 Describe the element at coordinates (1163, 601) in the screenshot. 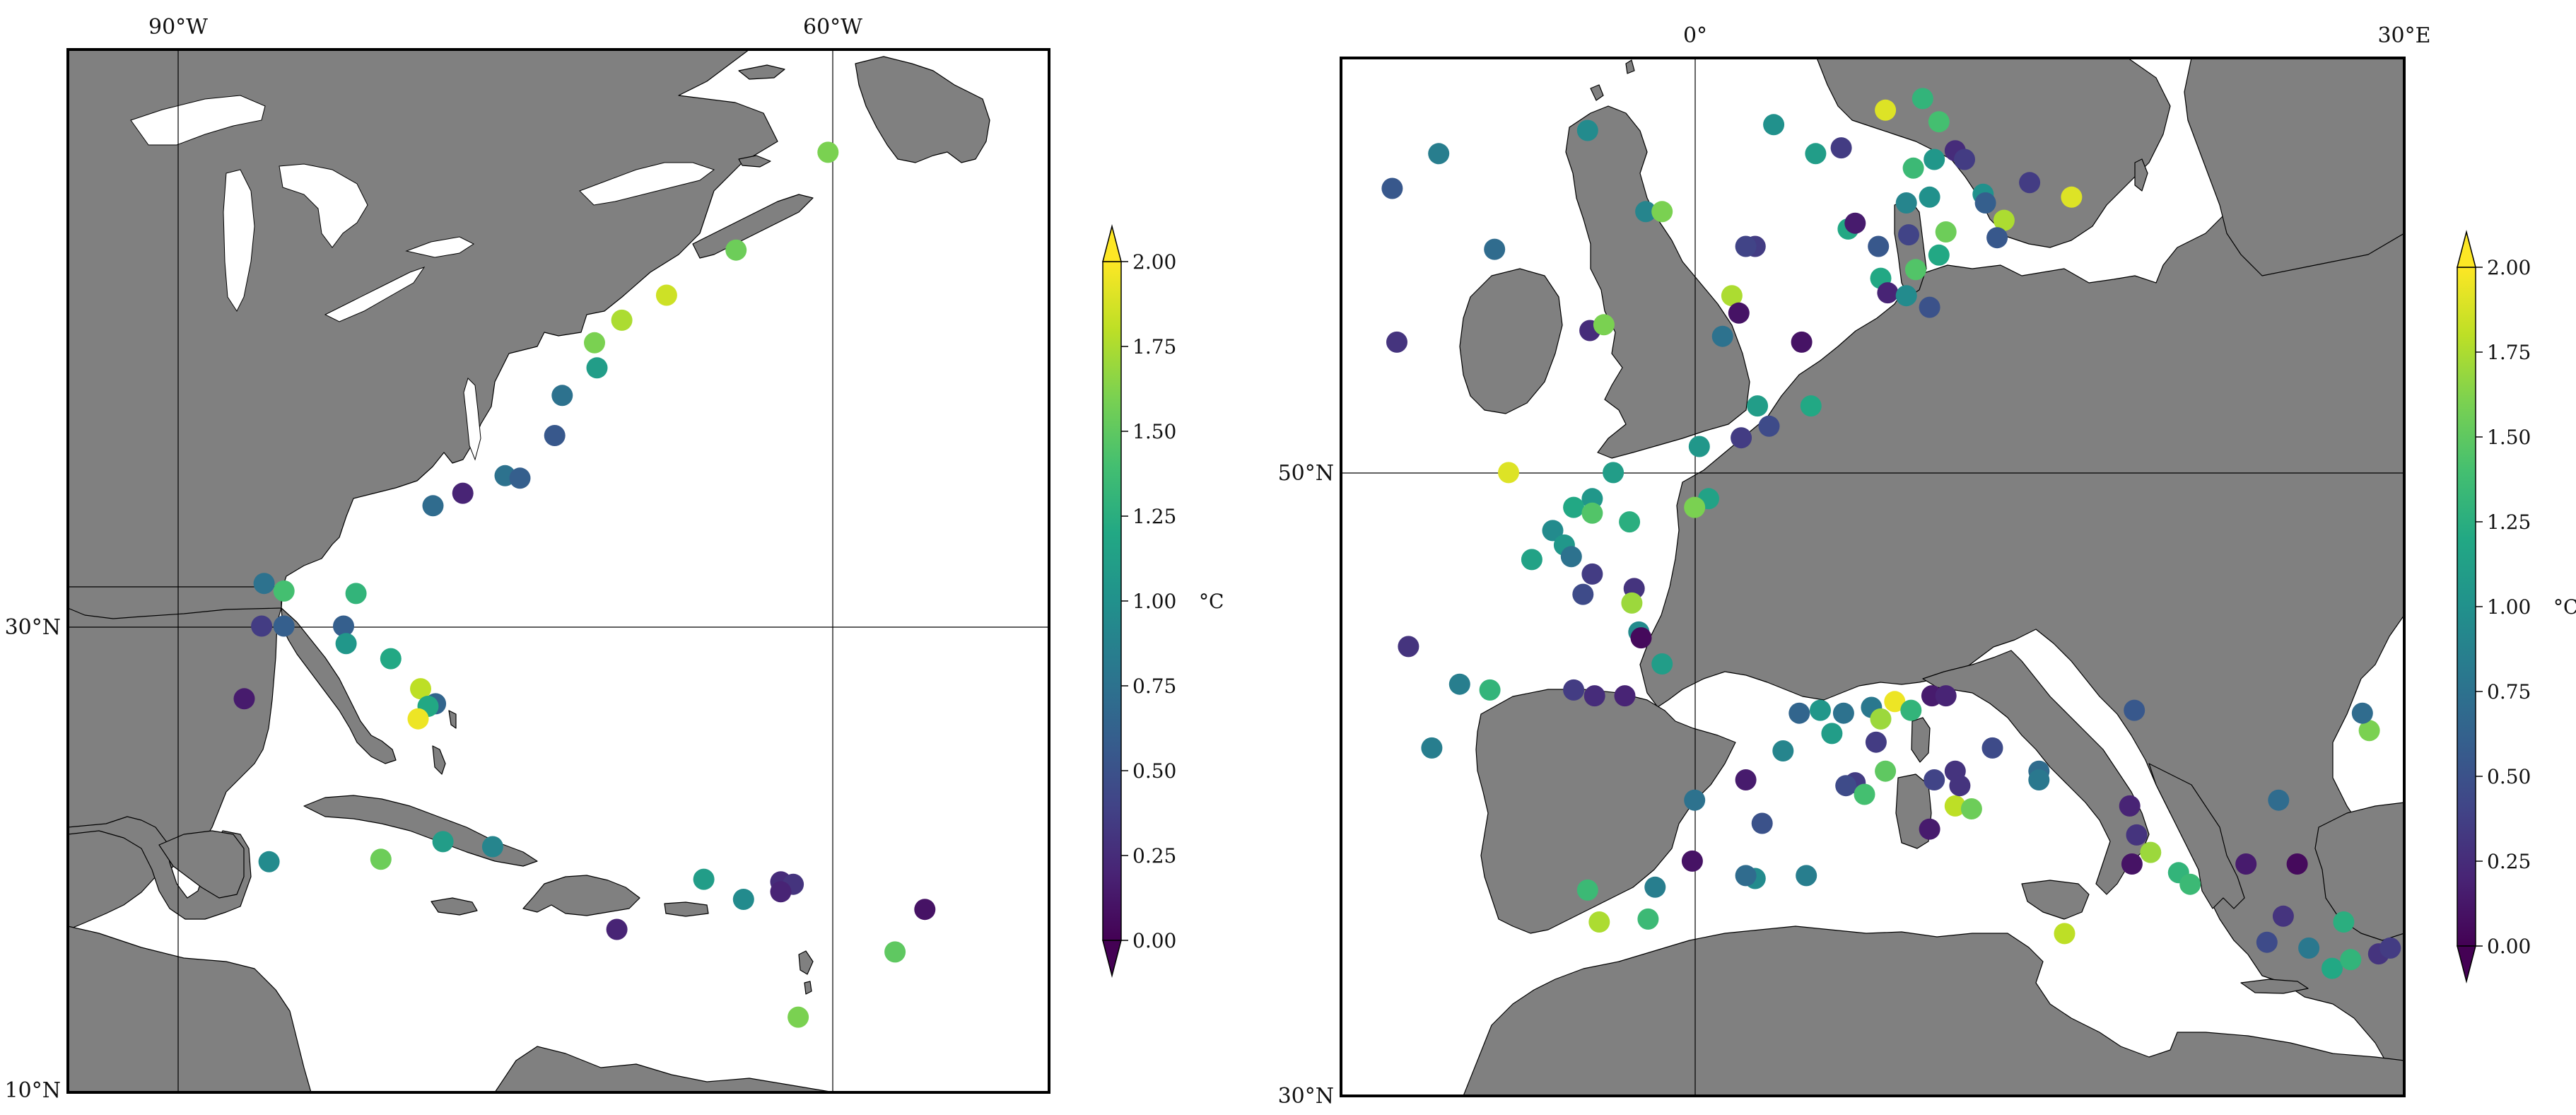

I see `west-colorbar: 0.00 0.25 0.50 0.75 1.00 1.25 1.50 1.75 2.00 °C` at that location.